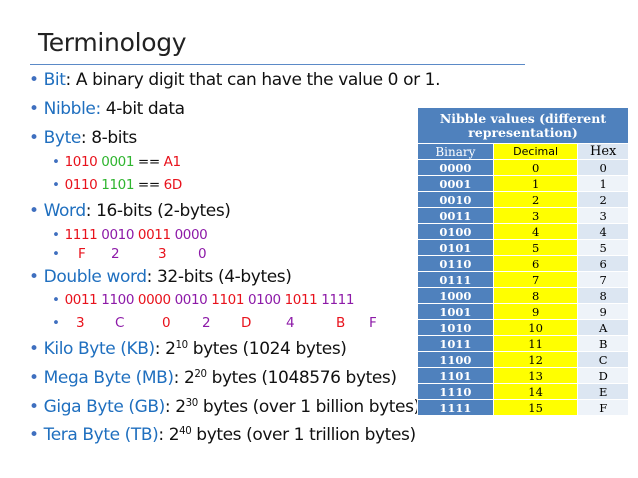  What do you see at coordinates (308, 407) in the screenshot?
I see `giga-byte-definition: bytes (over 1 billion bytes)` at bounding box center [308, 407].